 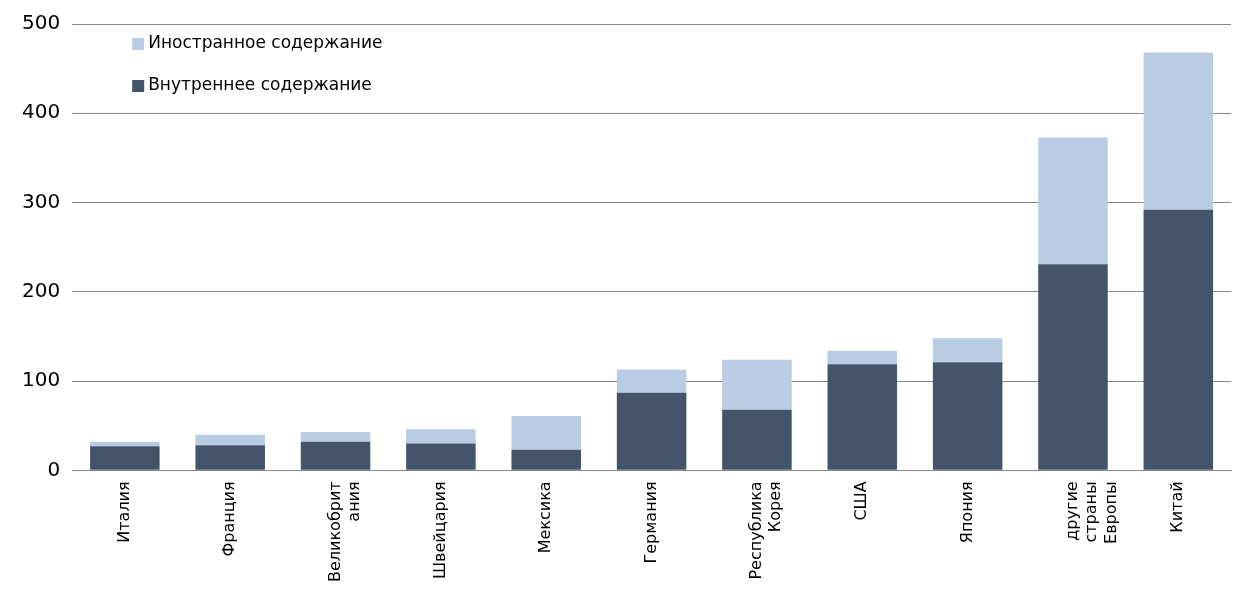 I want to click on x-tick-label: Республика Корея, so click(x=765, y=530).